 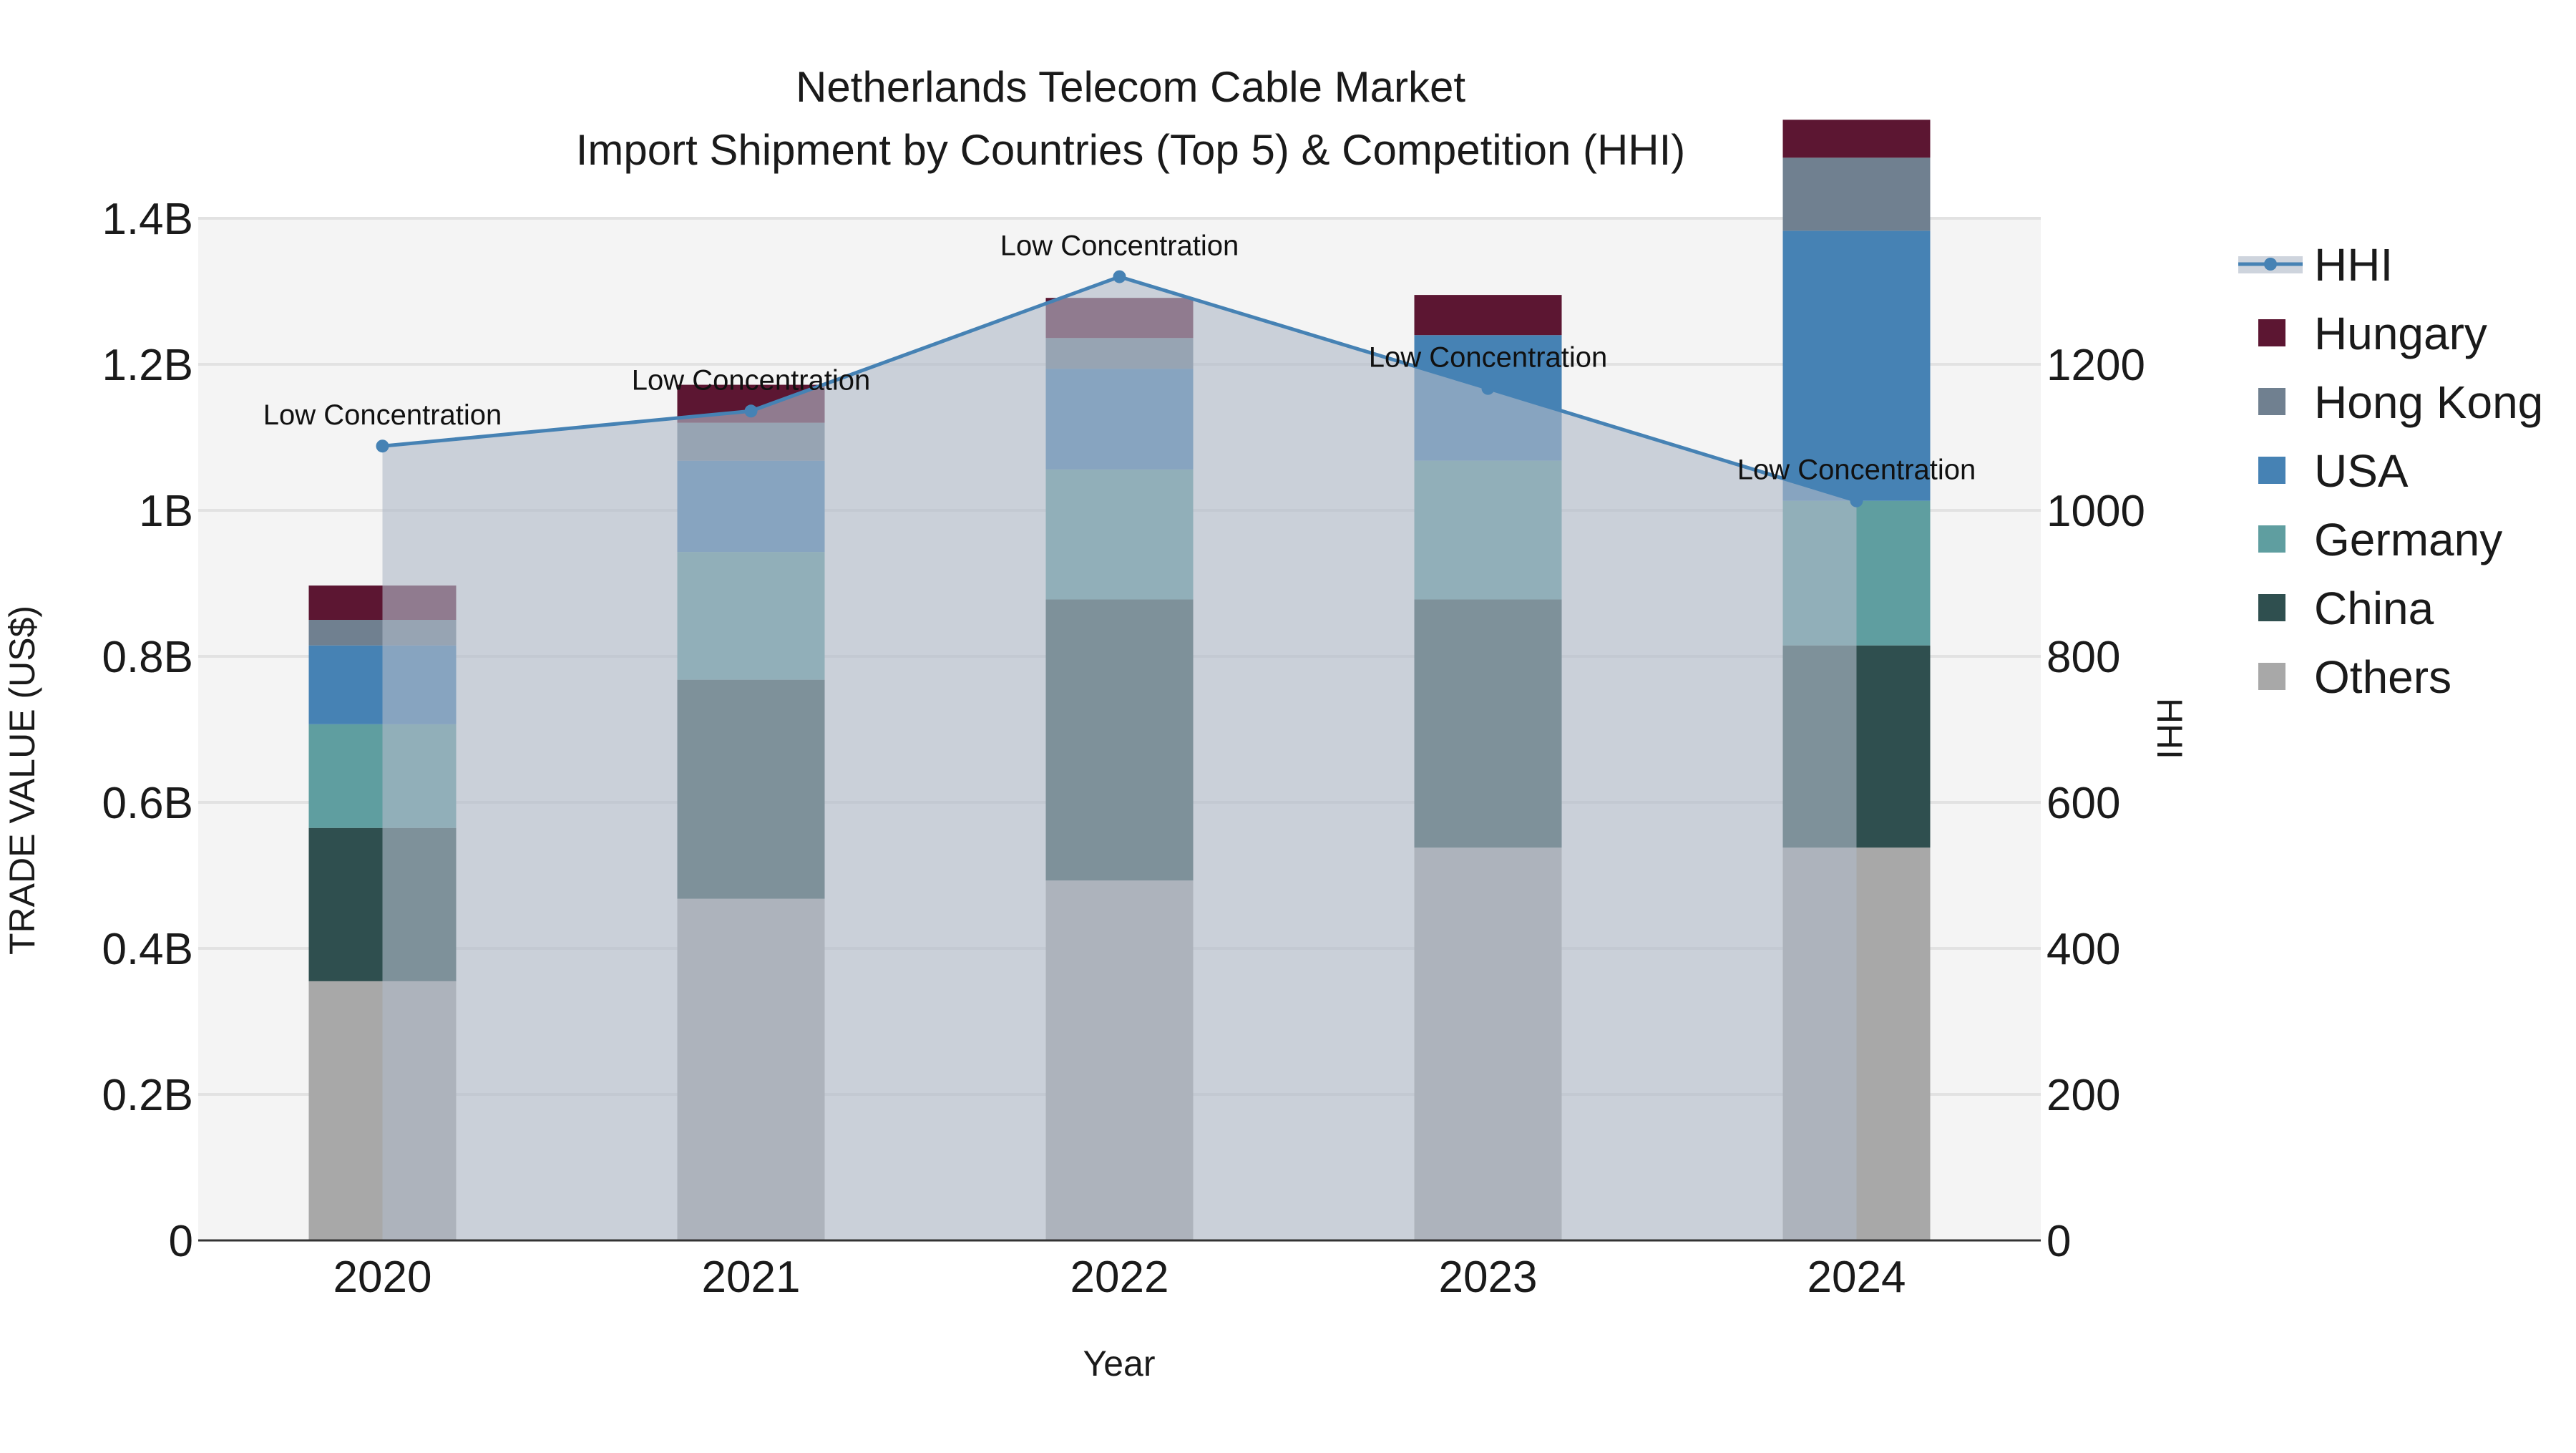 I want to click on x-tick-label: 2021, so click(x=752, y=1277).